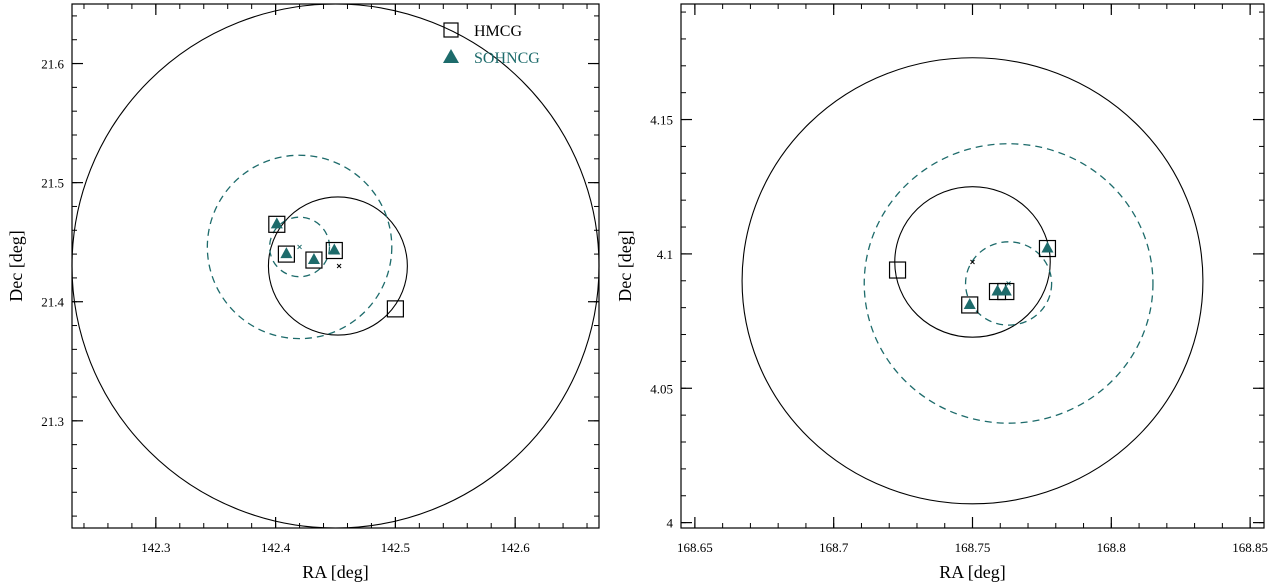 The image size is (1269, 583). I want to click on legend-marker-hmcg, so click(451, 30).